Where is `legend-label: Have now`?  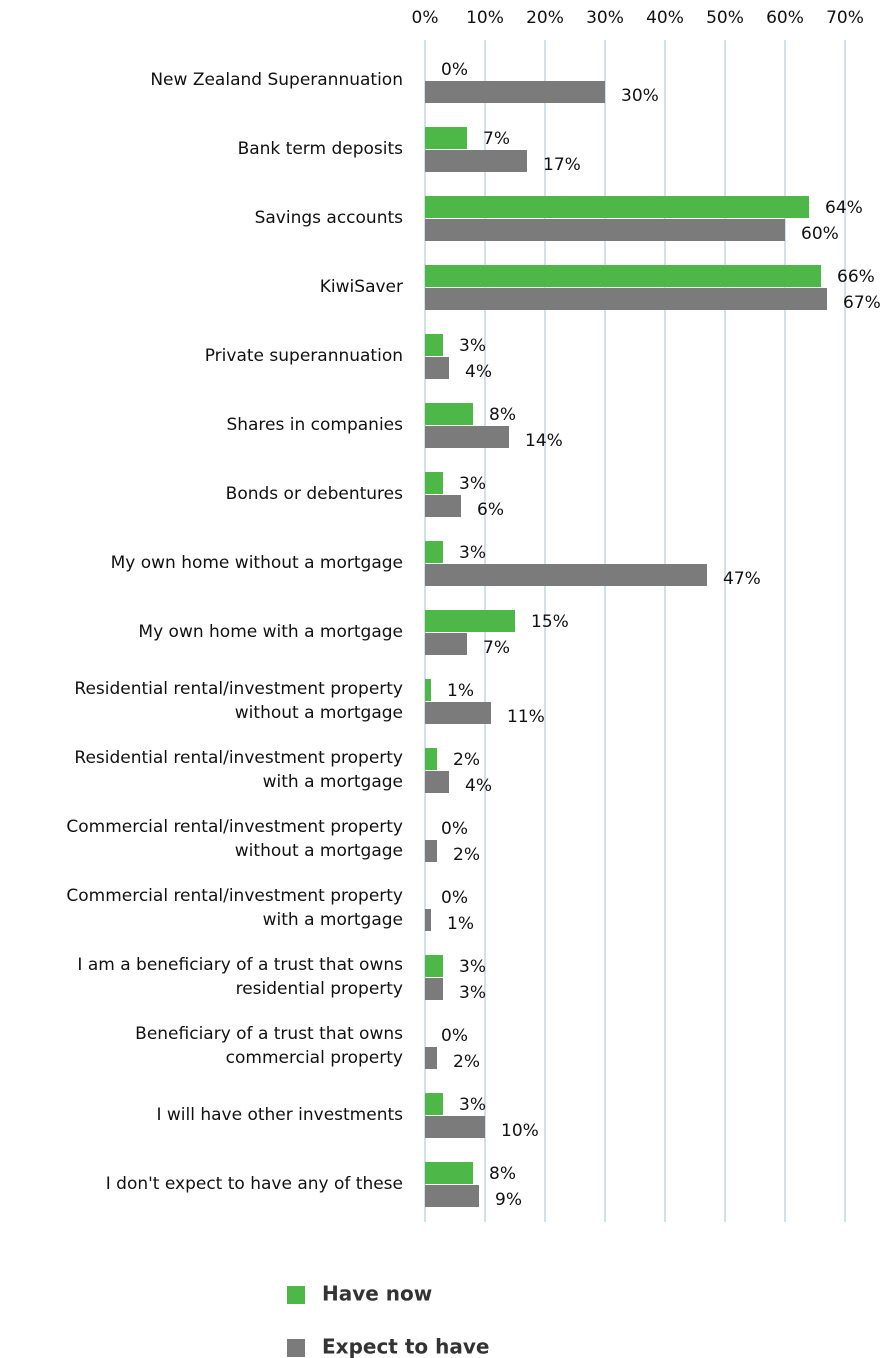 legend-label: Have now is located at coordinates (377, 1294).